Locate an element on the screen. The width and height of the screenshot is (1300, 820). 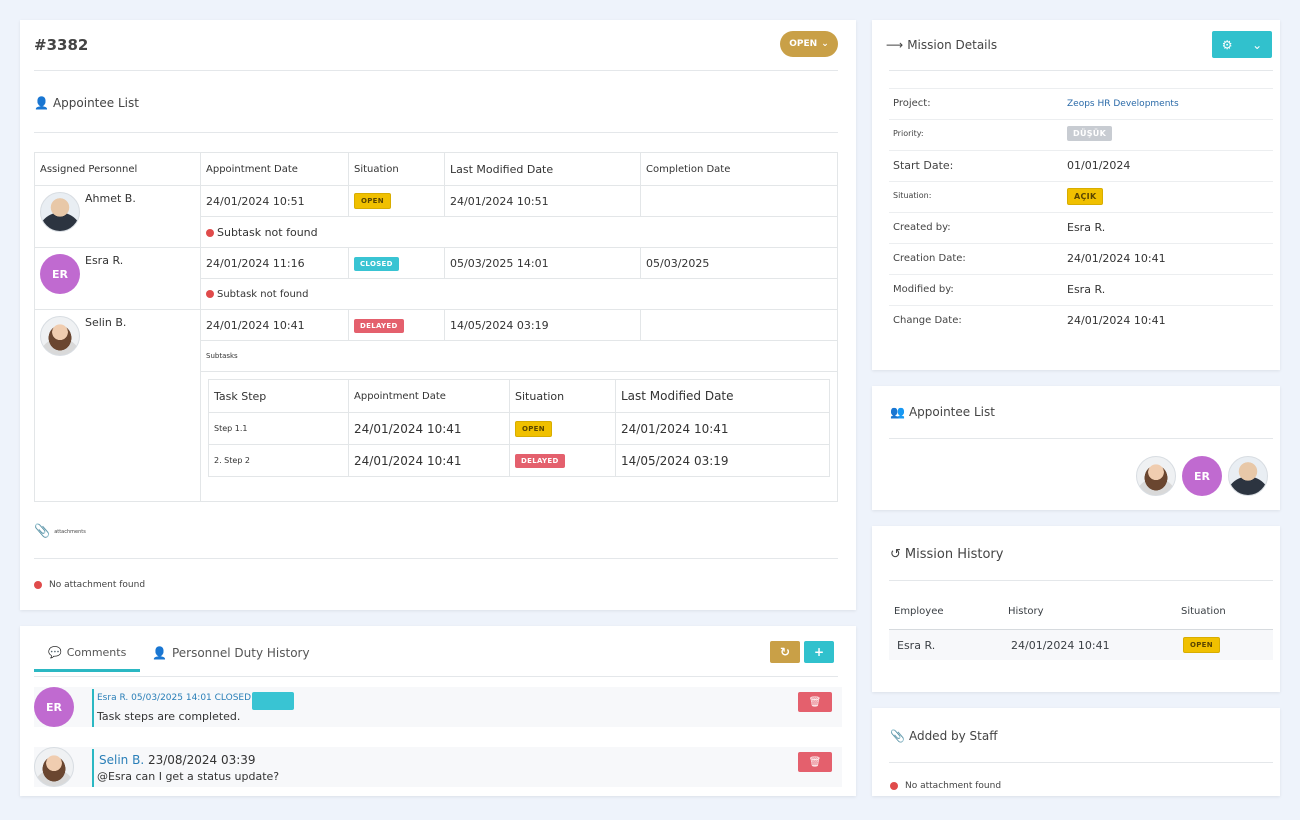
personnel-name: Esra R. is located at coordinates (104, 260).